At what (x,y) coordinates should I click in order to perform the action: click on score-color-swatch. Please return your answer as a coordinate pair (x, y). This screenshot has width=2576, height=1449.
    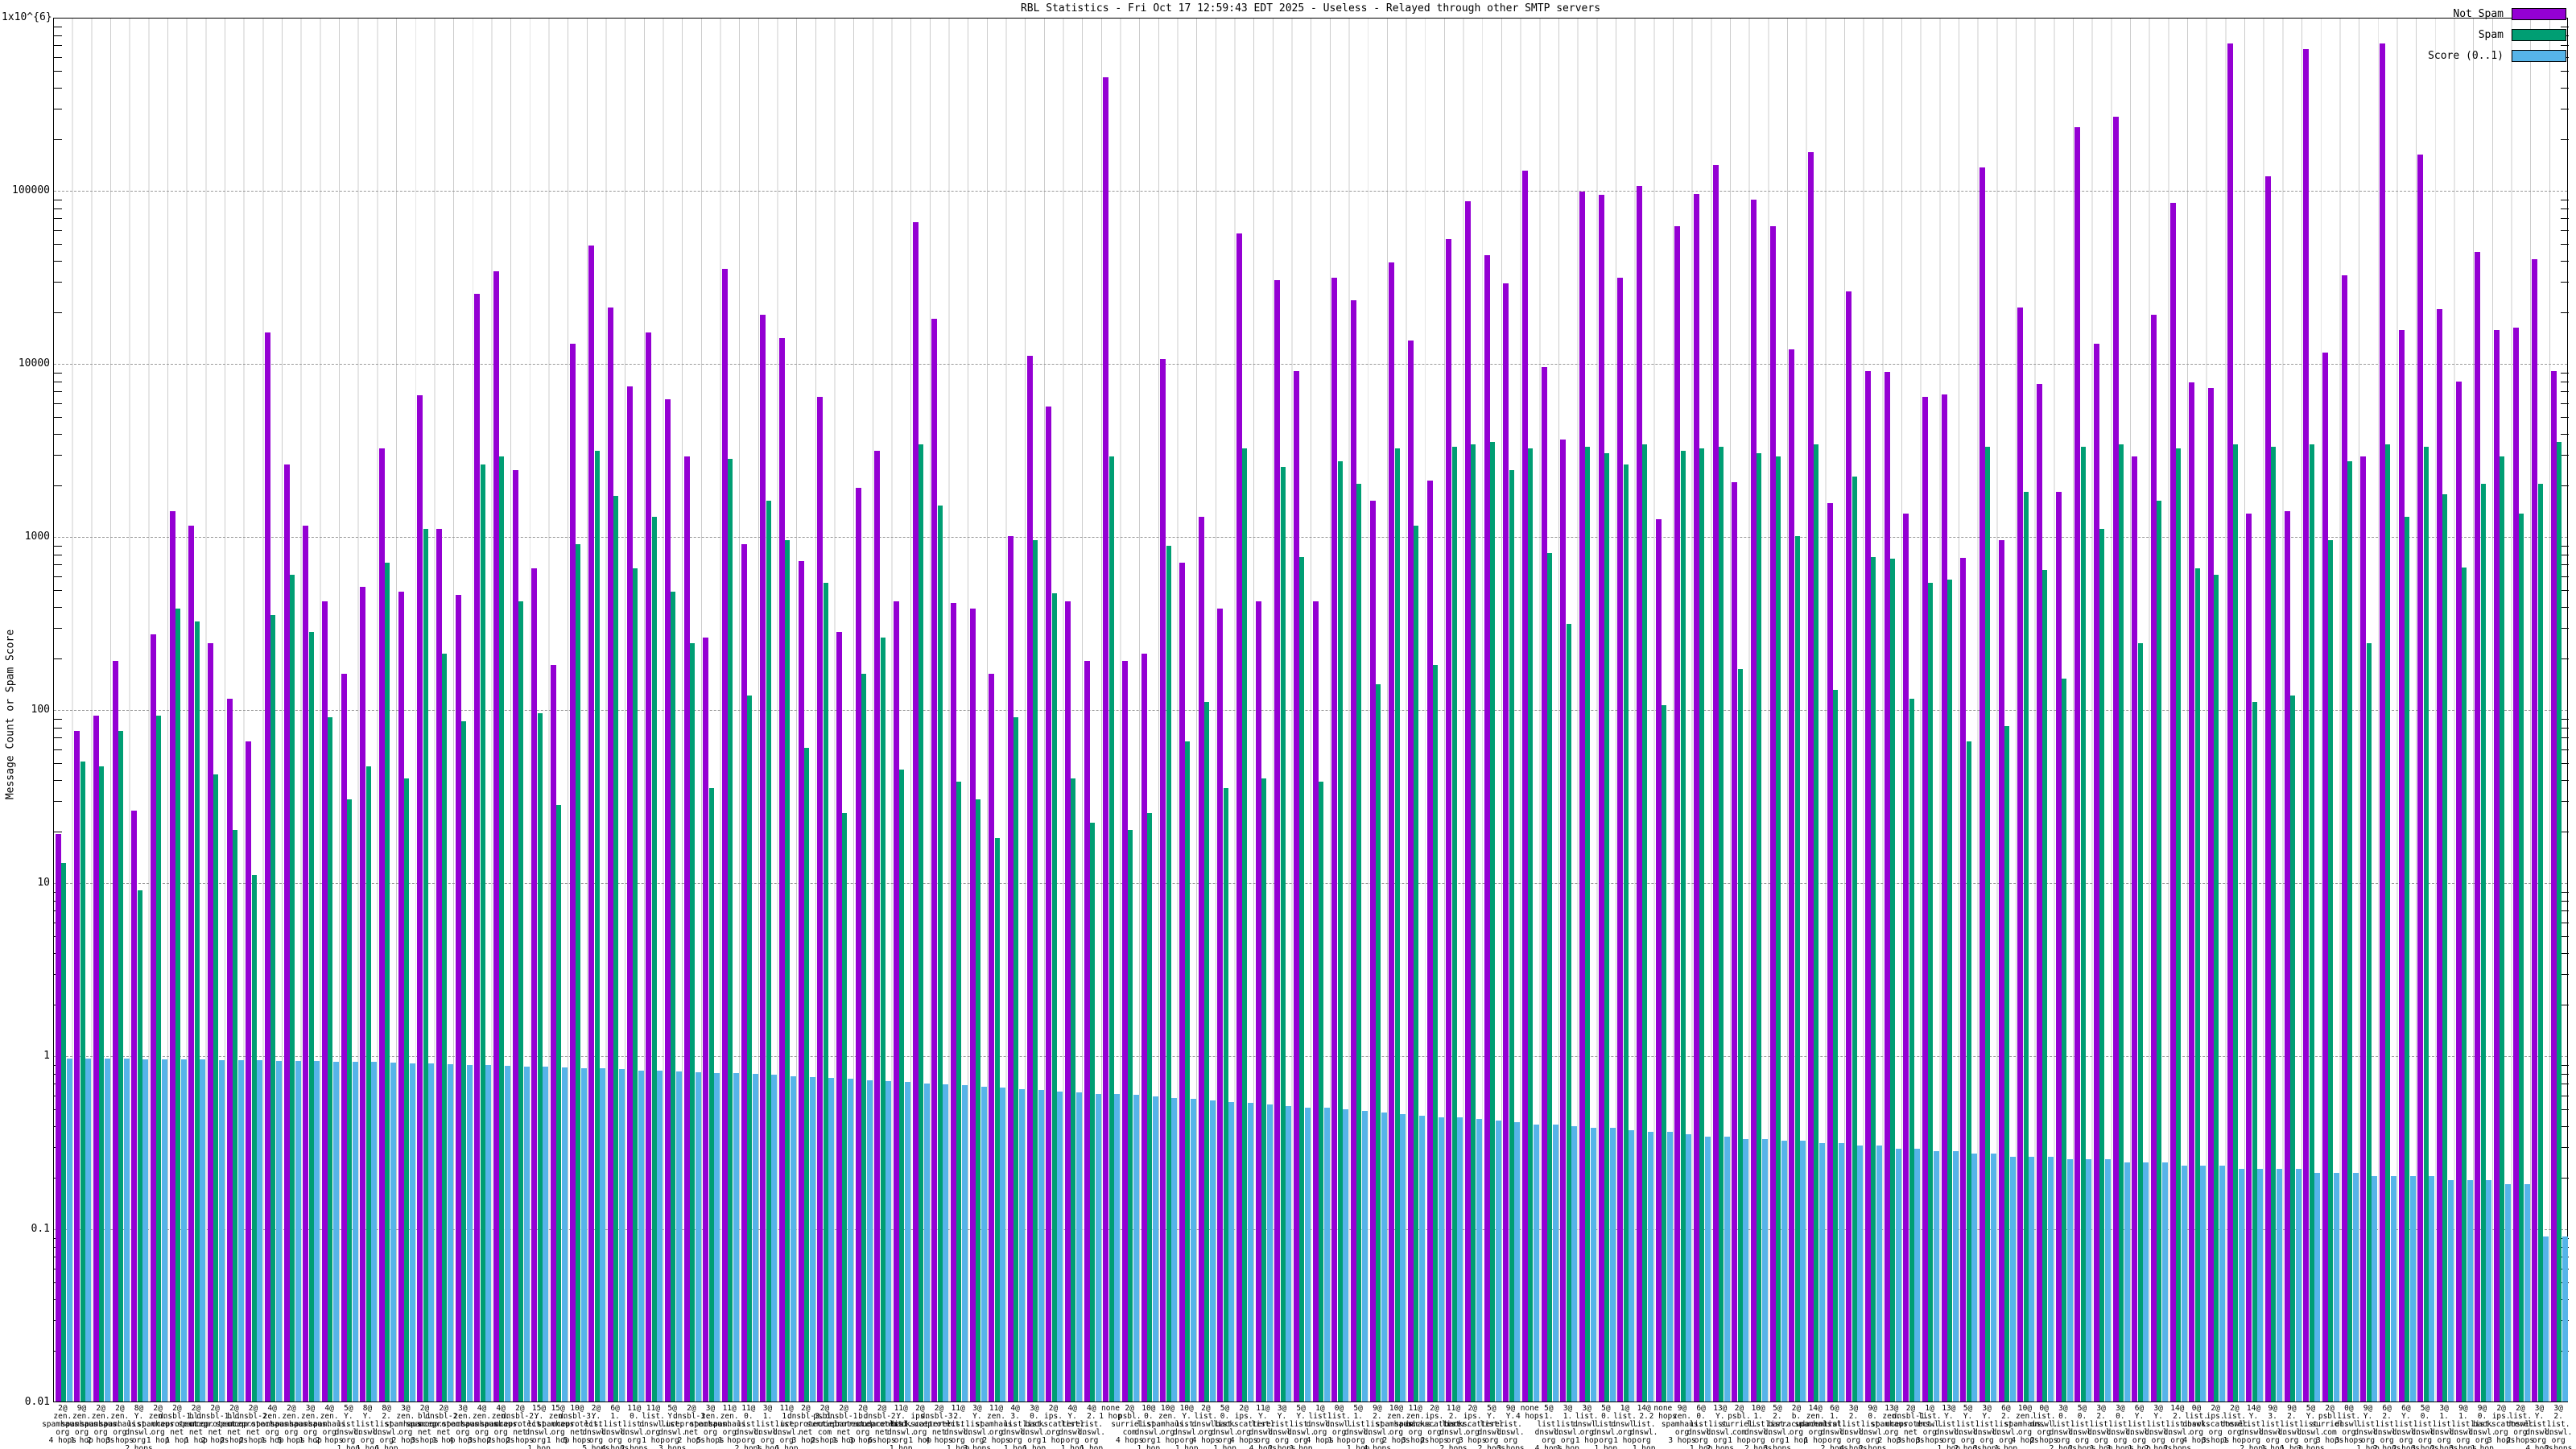
    Looking at the image, I should click on (2539, 56).